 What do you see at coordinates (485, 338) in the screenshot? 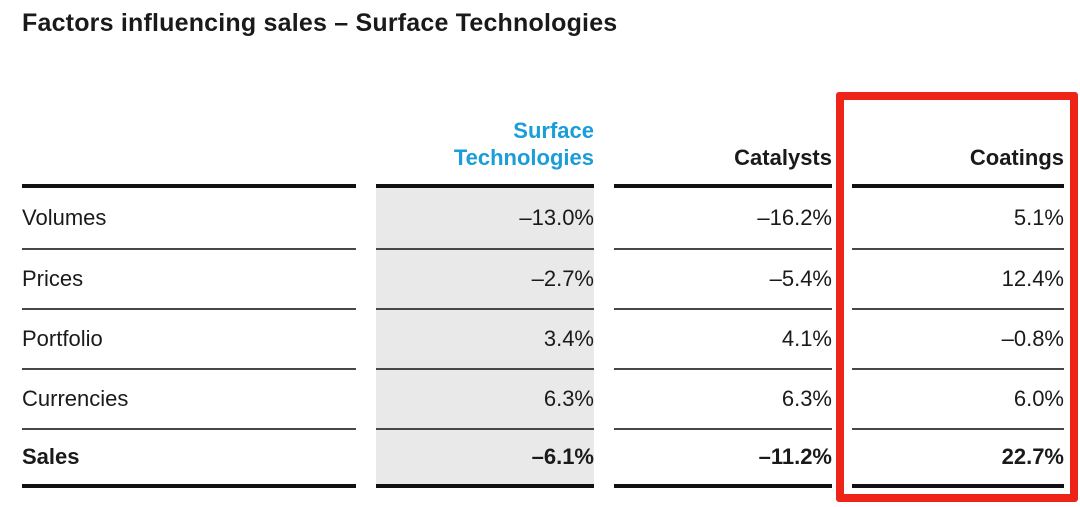
I see `cell-portfolio-surface-technologies: 3.4%` at bounding box center [485, 338].